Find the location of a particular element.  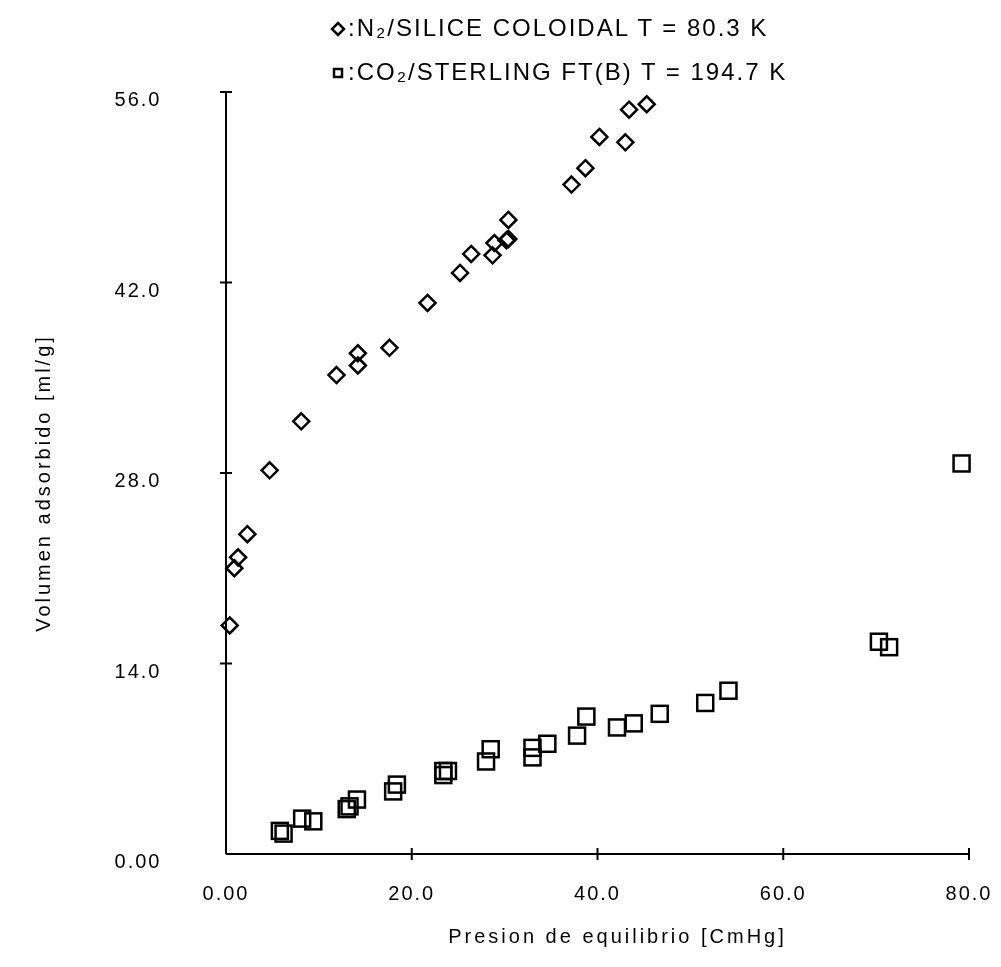

legend-label: :N₂/SILICE COLOIDAL T = 80.3 K is located at coordinates (558, 27).